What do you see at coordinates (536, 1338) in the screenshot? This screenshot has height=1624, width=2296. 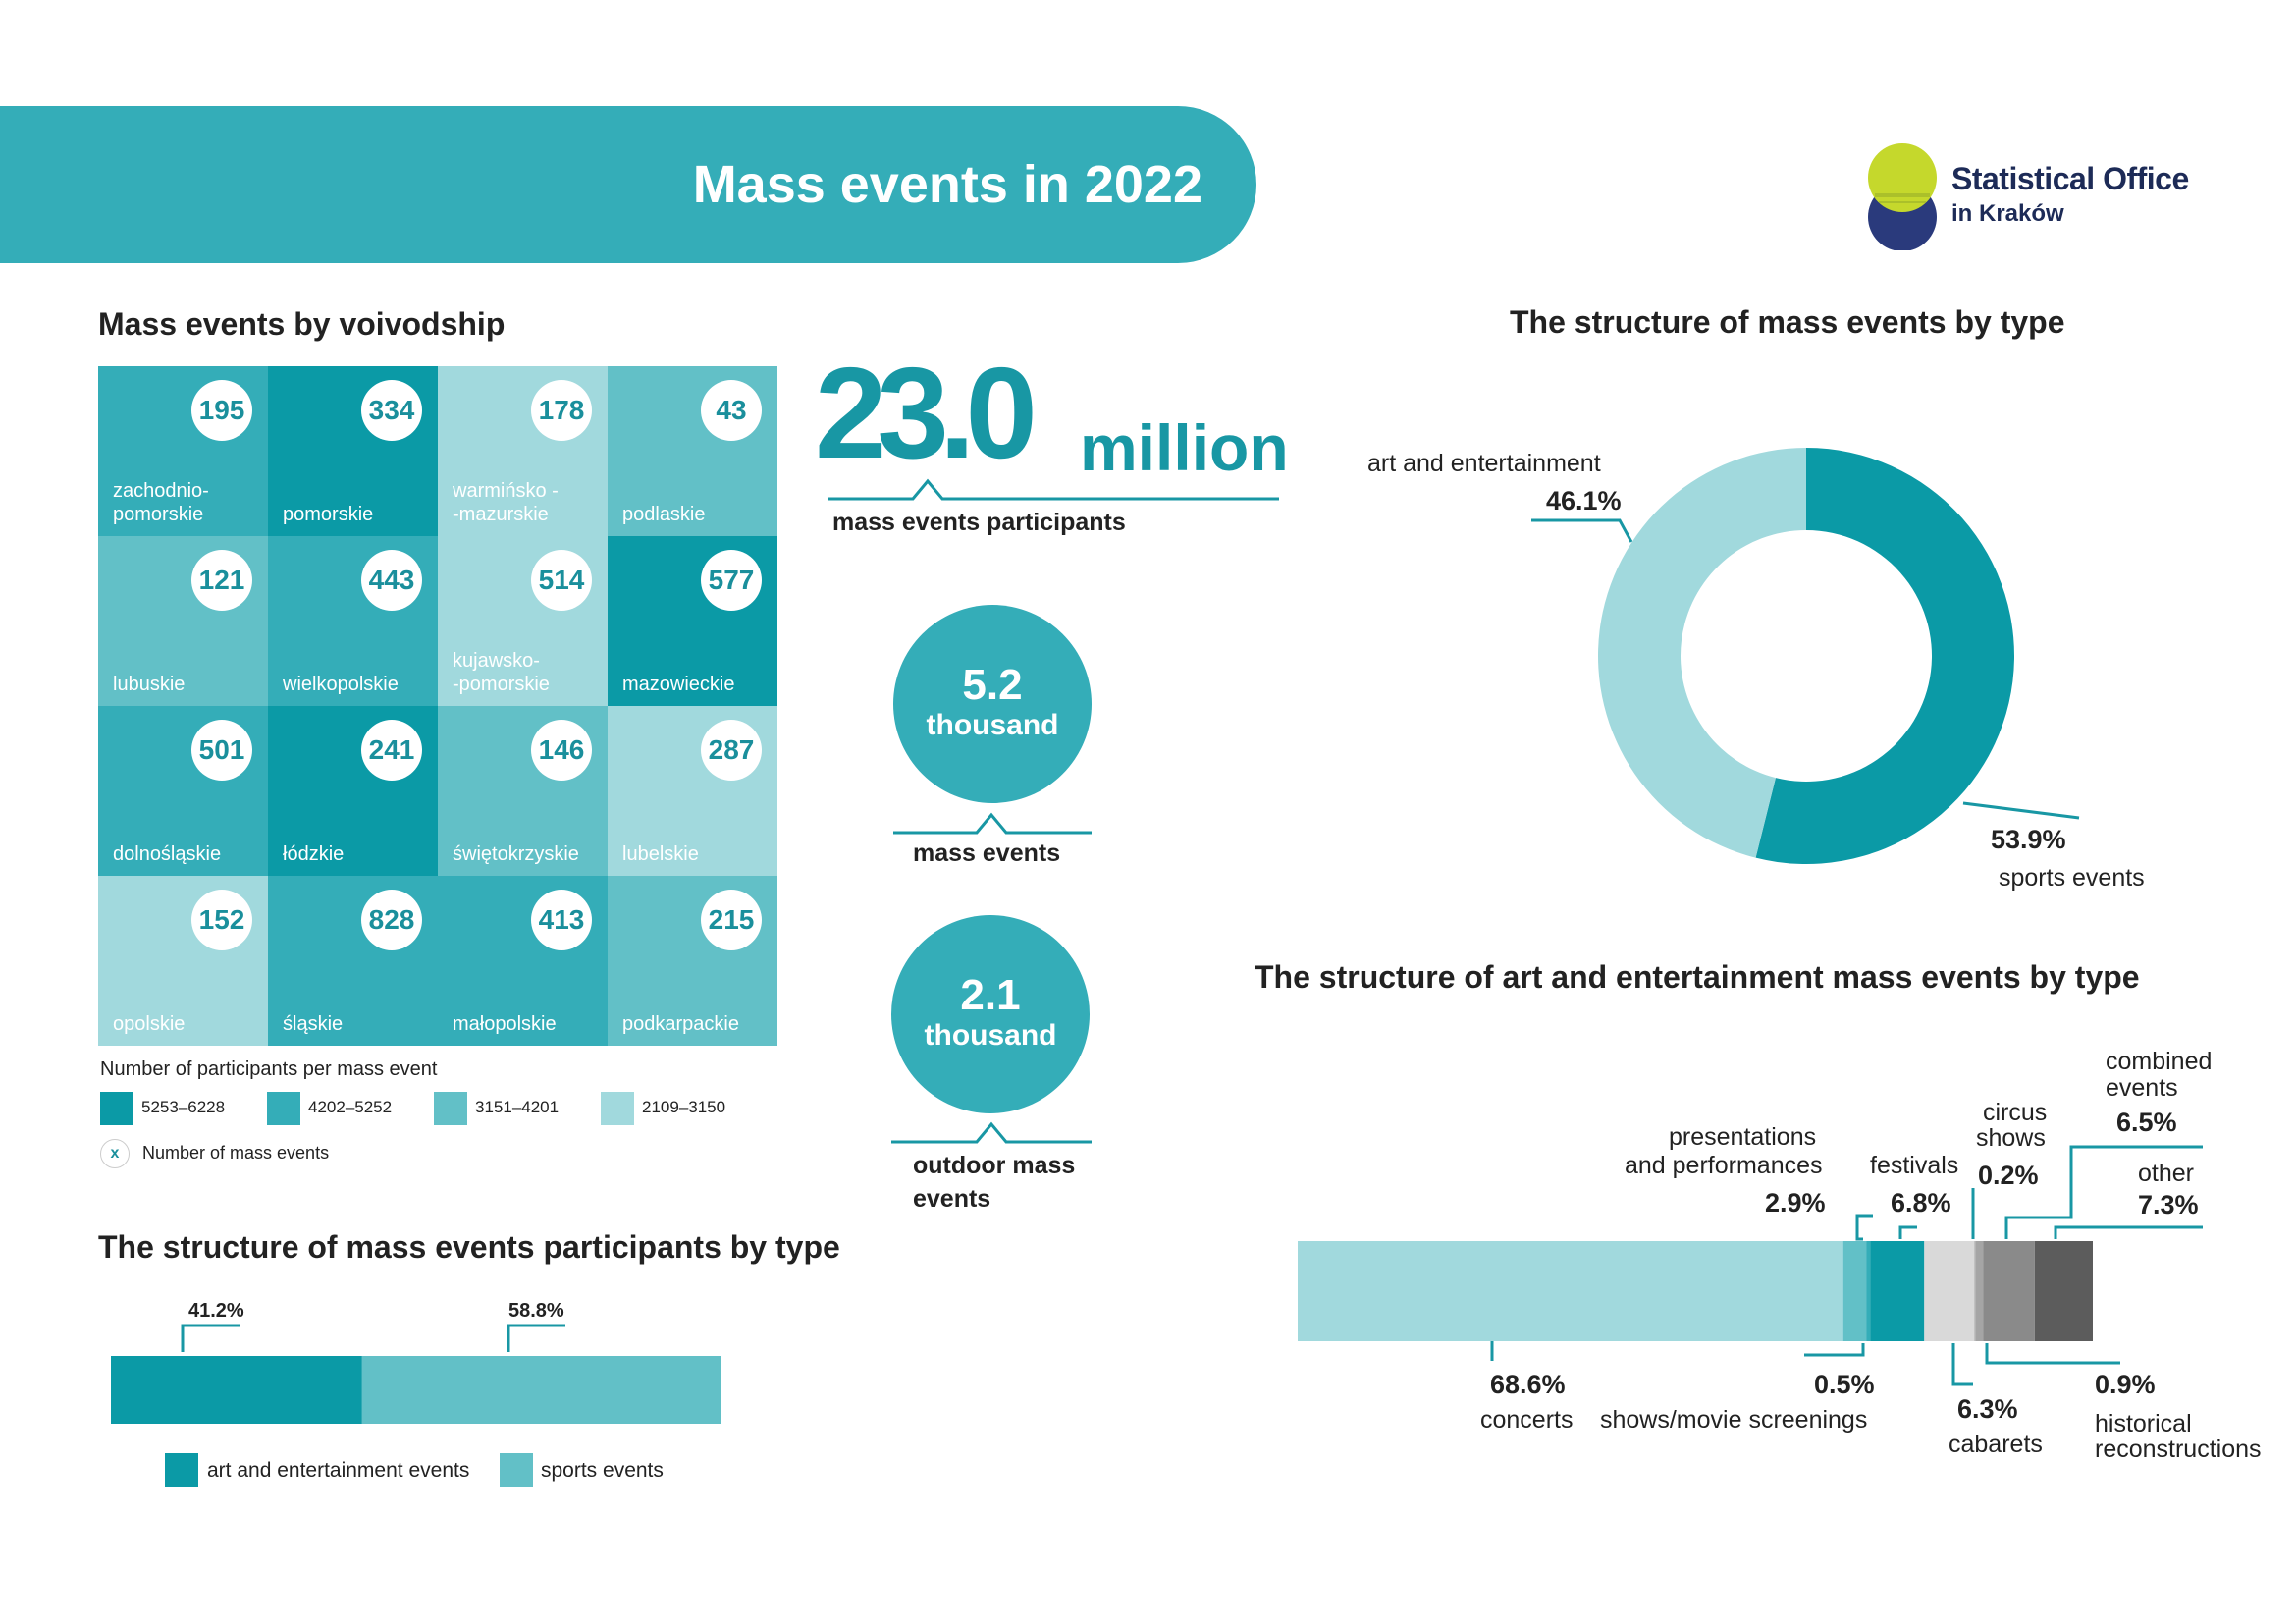 I see `sport-participants-leader` at bounding box center [536, 1338].